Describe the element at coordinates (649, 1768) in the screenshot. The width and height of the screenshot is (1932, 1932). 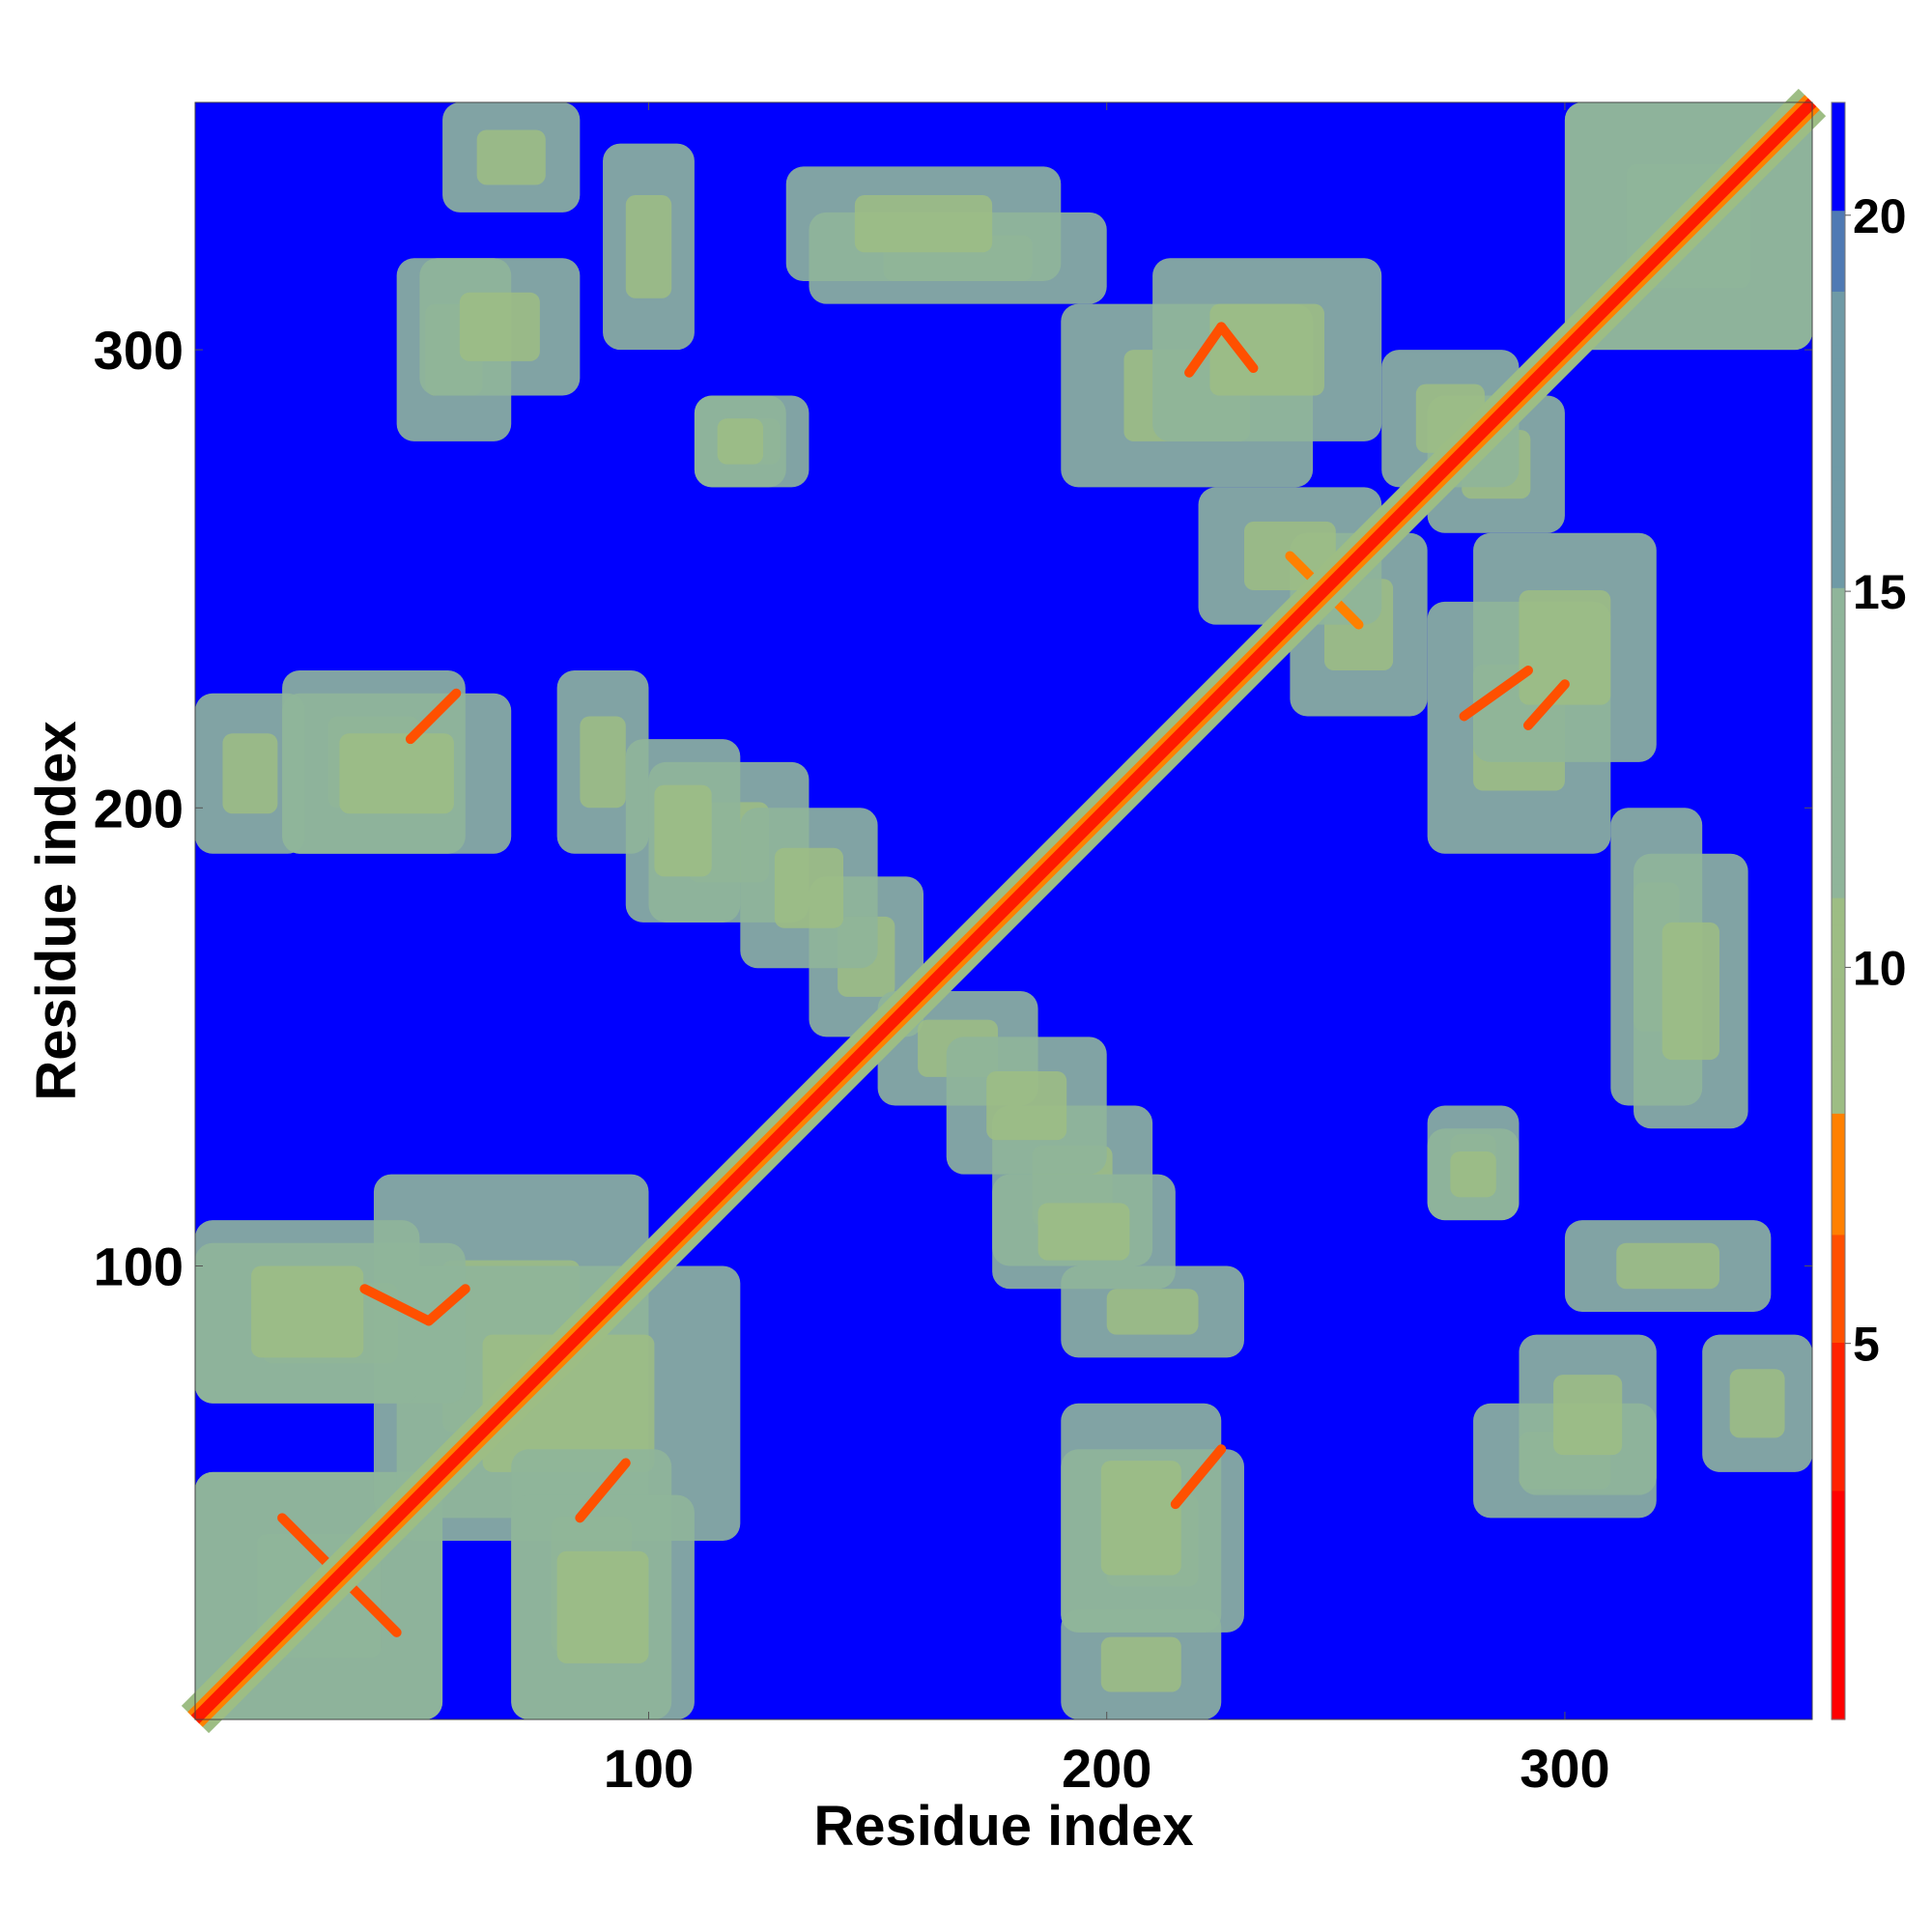
I see `x-tick-label-0: 100` at that location.